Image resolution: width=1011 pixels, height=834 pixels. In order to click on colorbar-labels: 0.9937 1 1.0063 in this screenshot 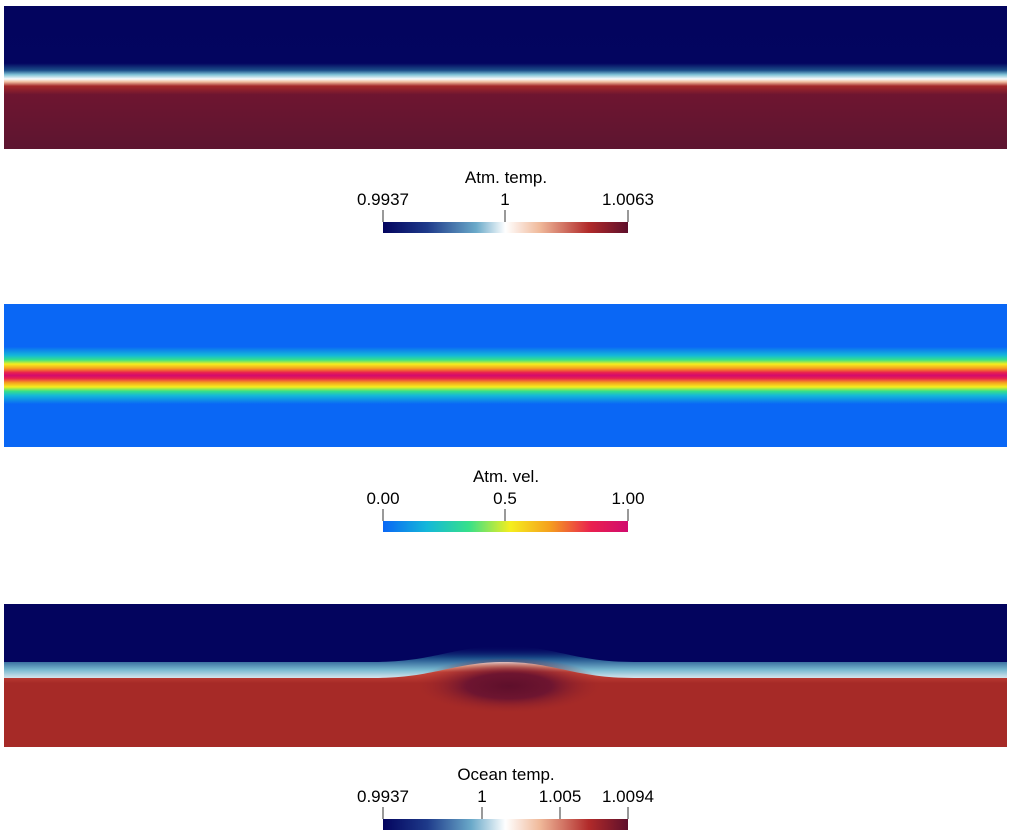, I will do `click(506, 201)`.